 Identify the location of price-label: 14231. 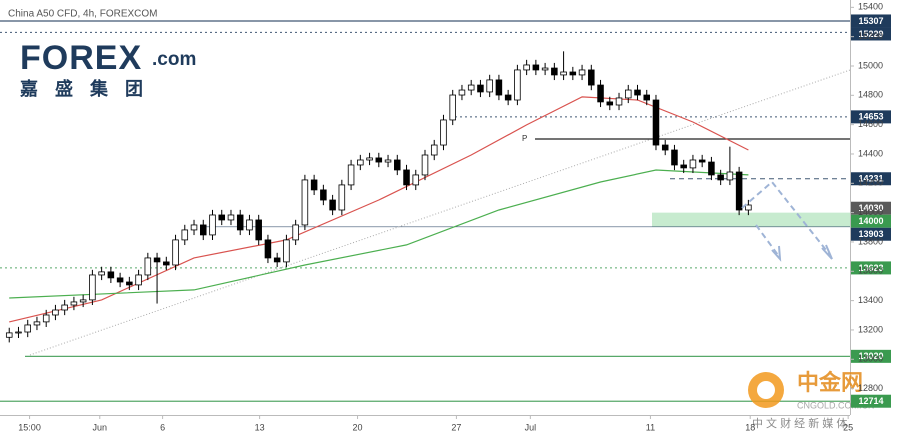
(870, 179).